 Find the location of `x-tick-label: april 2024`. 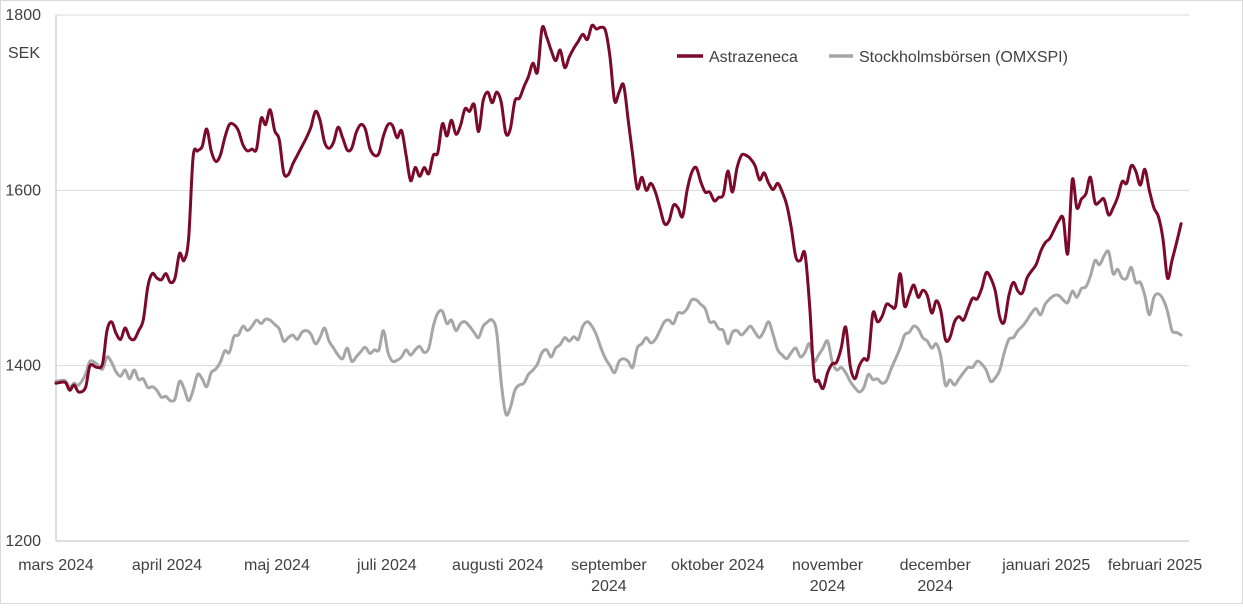

x-tick-label: april 2024 is located at coordinates (167, 565).